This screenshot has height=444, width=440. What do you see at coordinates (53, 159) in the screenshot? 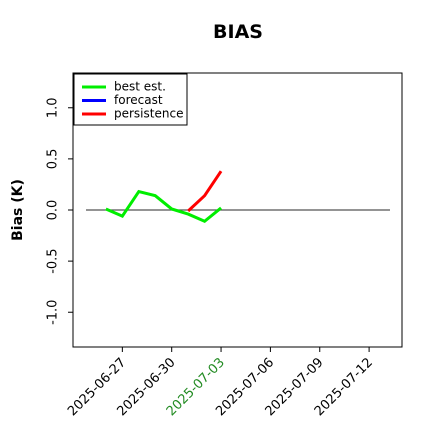
I see `y-tick-label: 0.5` at bounding box center [53, 159].